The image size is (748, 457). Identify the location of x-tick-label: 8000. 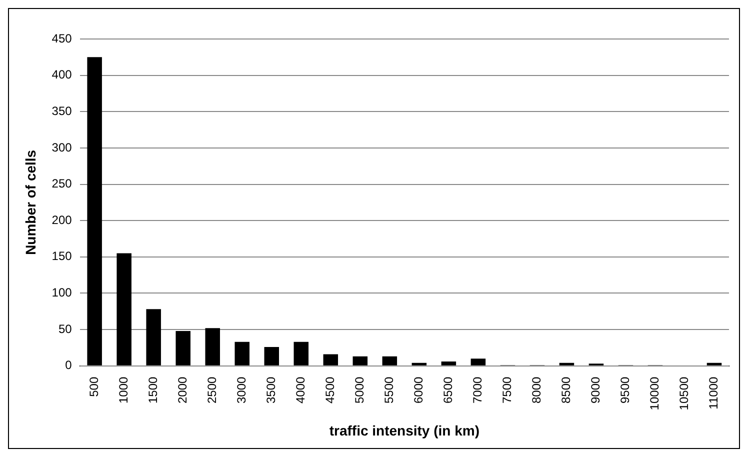
(537, 390).